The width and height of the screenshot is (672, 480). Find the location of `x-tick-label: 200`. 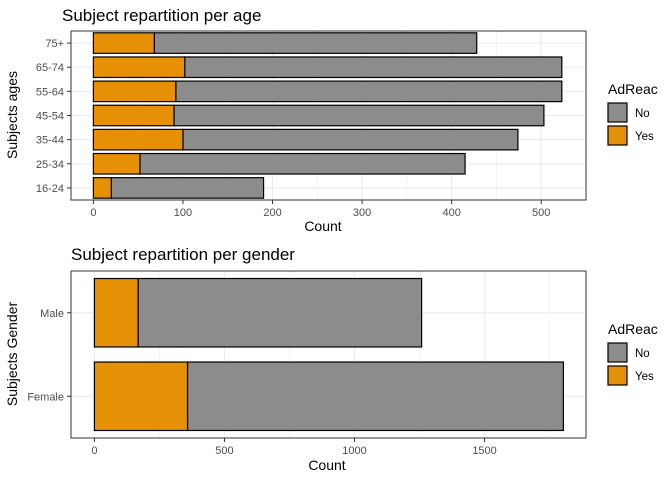

x-tick-label: 200 is located at coordinates (272, 213).